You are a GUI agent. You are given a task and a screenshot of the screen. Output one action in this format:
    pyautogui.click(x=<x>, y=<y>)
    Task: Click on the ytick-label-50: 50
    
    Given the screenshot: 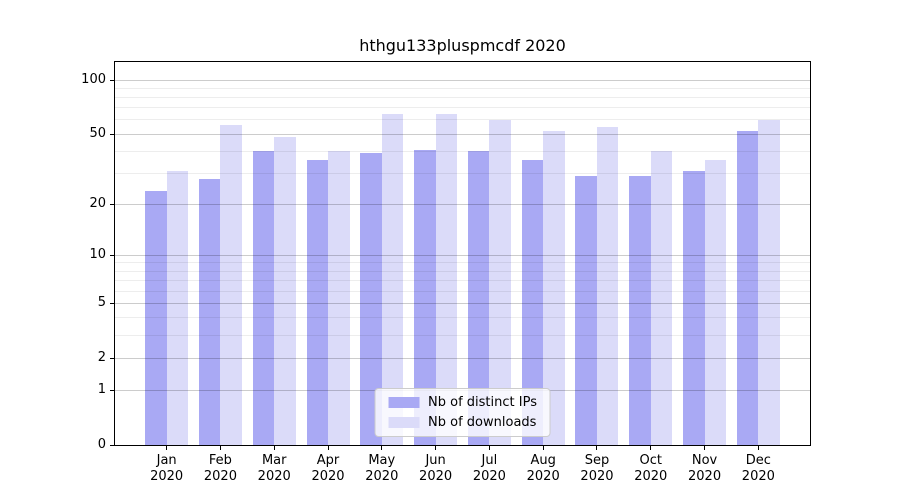 What is the action you would take?
    pyautogui.click(x=97, y=134)
    